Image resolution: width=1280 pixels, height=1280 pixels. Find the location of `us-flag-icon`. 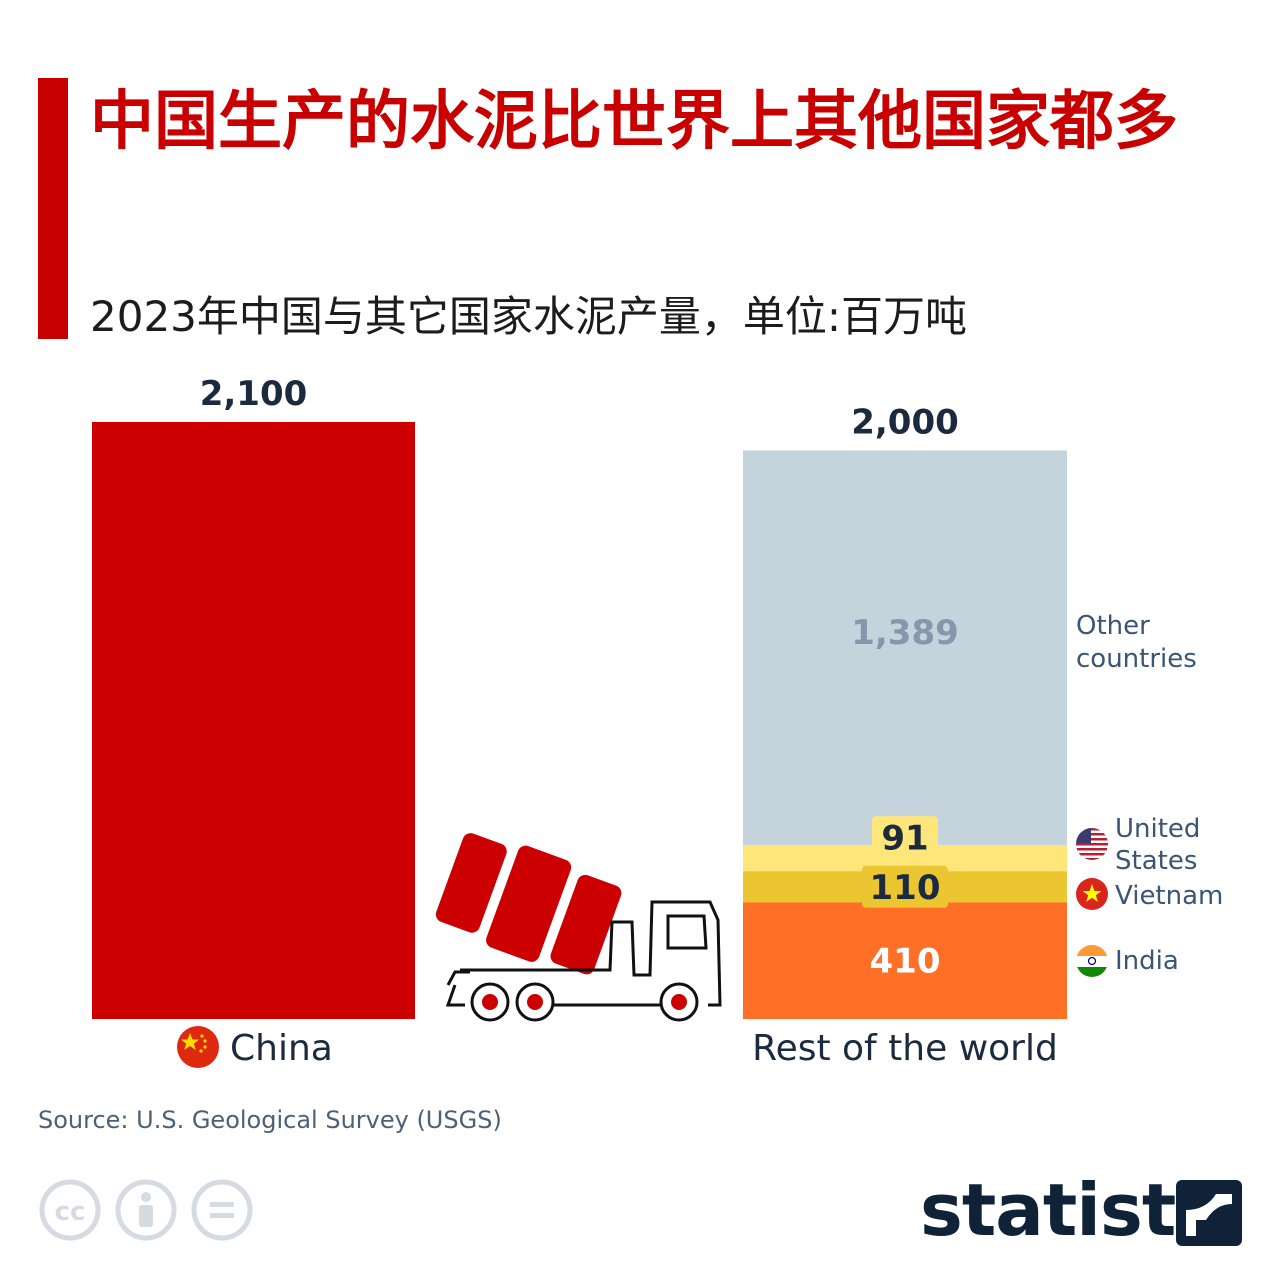

us-flag-icon is located at coordinates (1092, 844).